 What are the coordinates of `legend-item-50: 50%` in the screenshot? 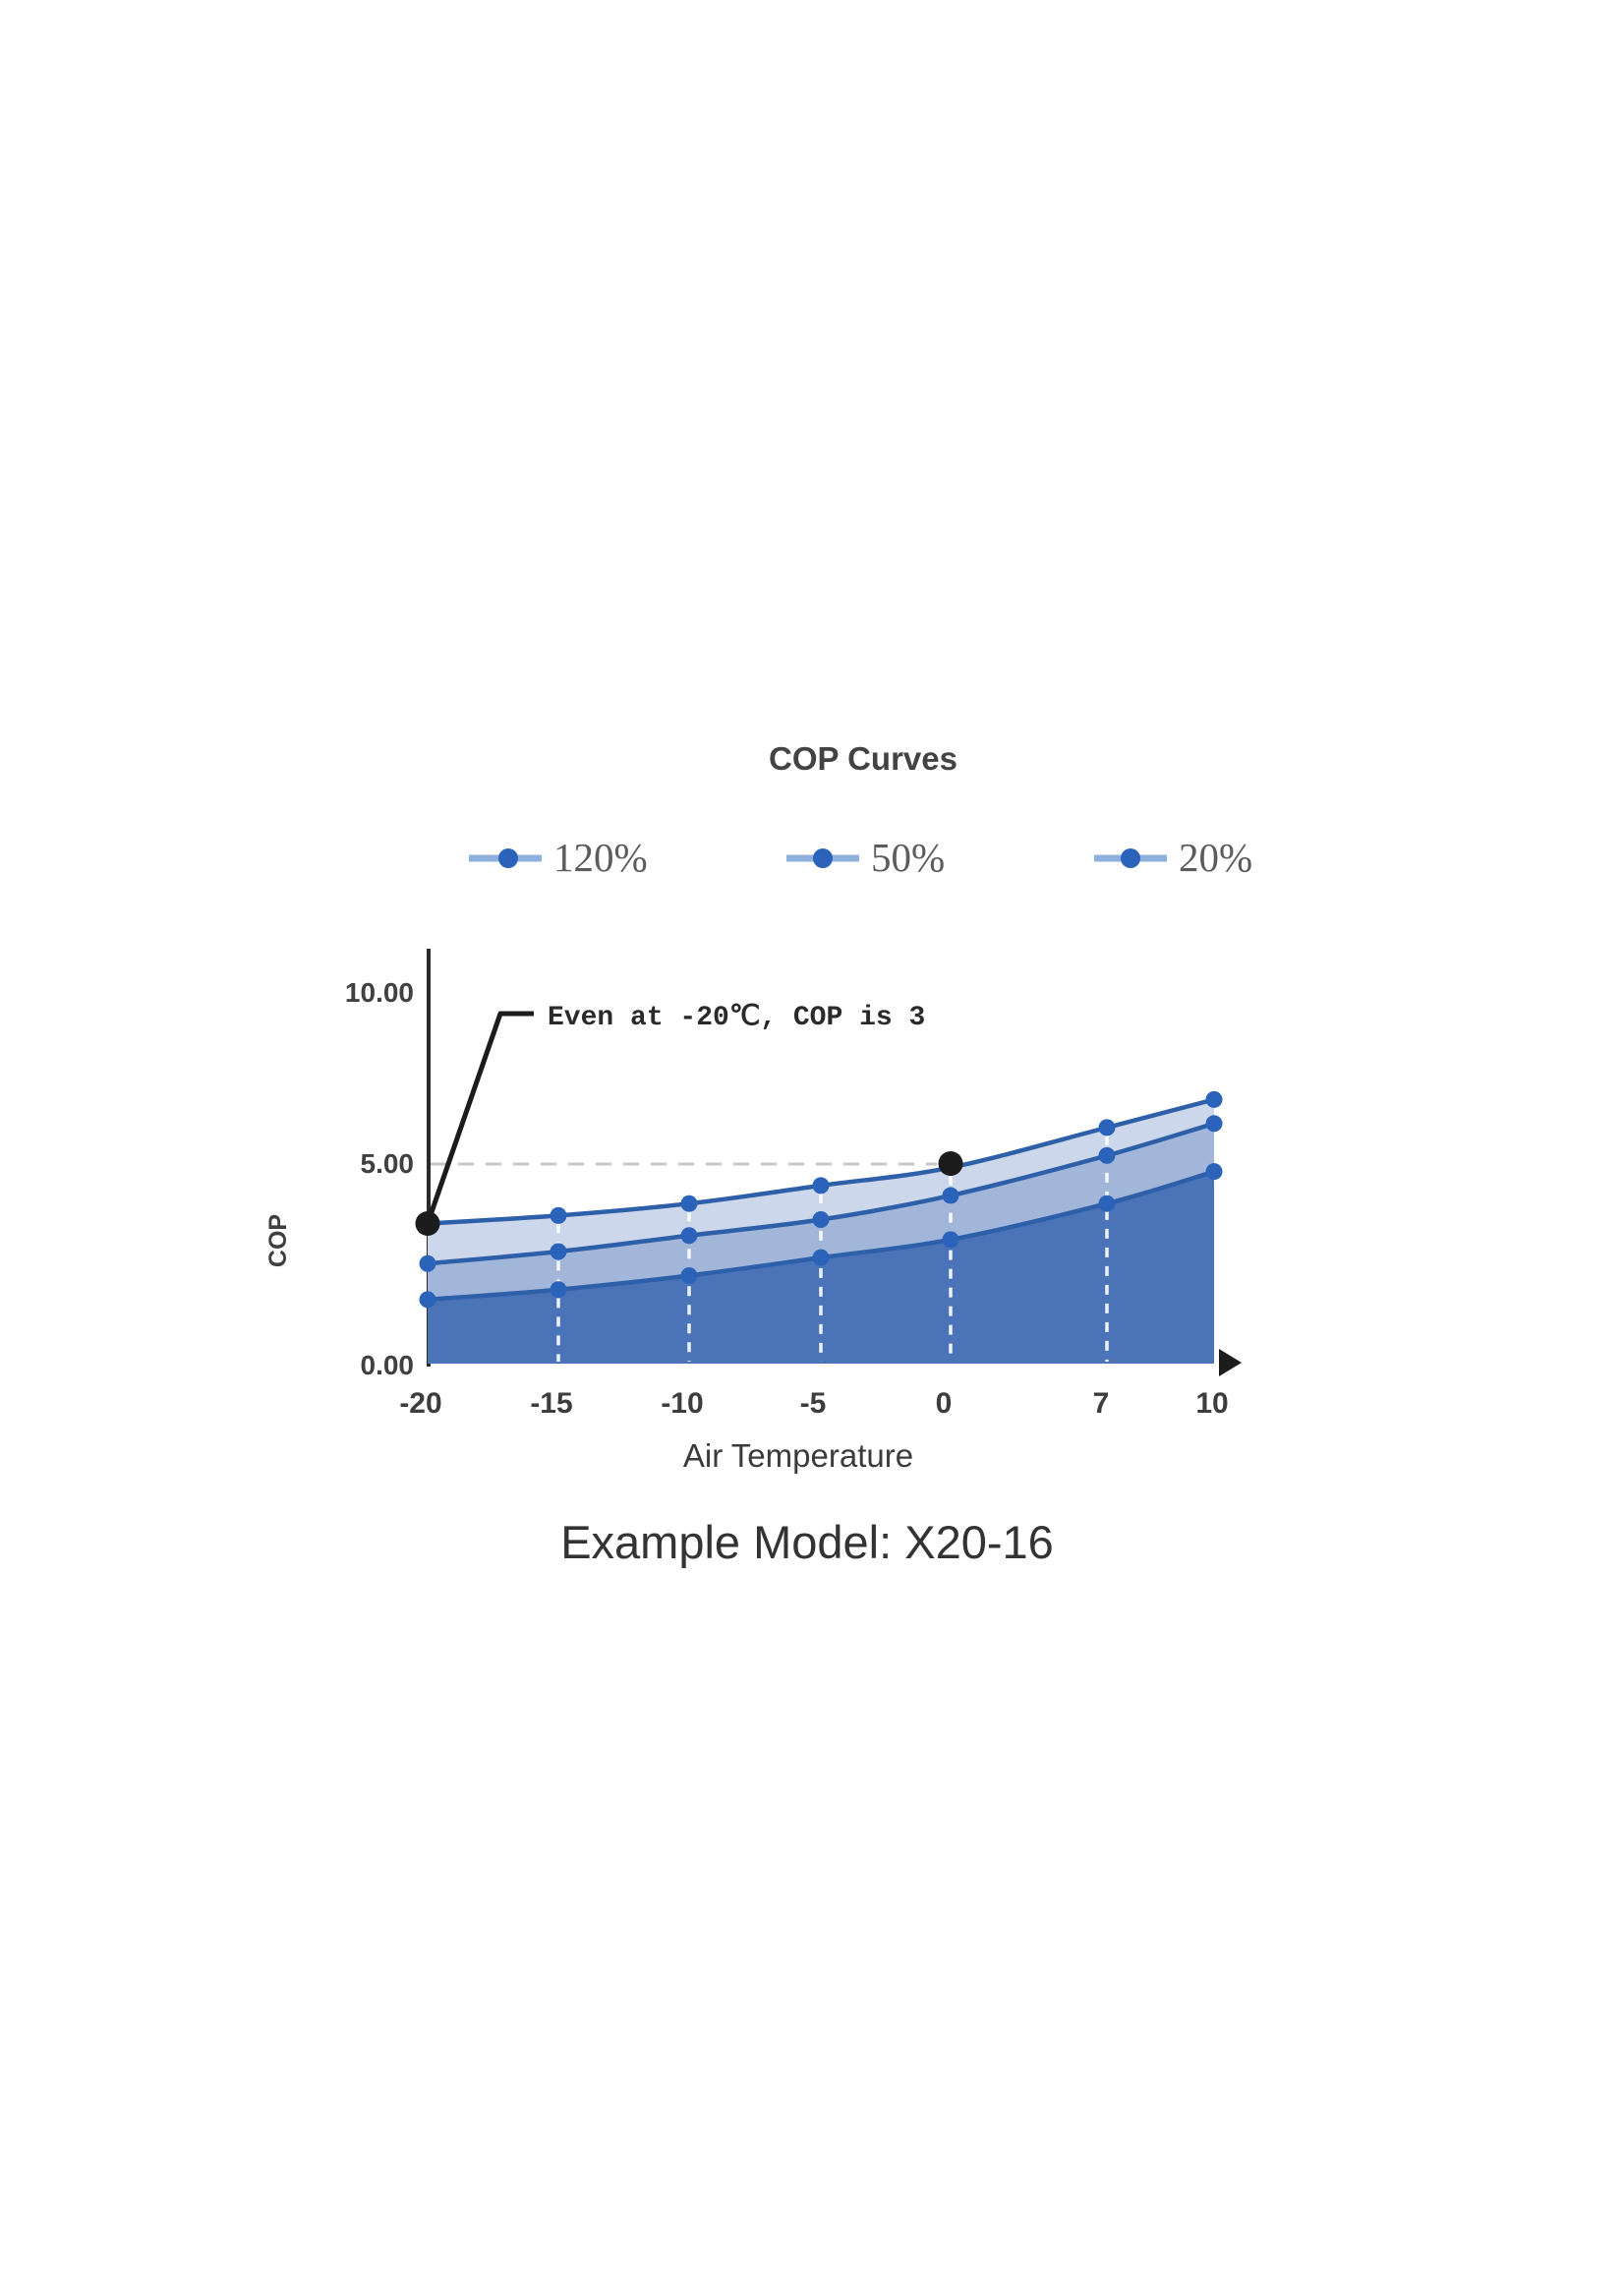 It's located at (865, 857).